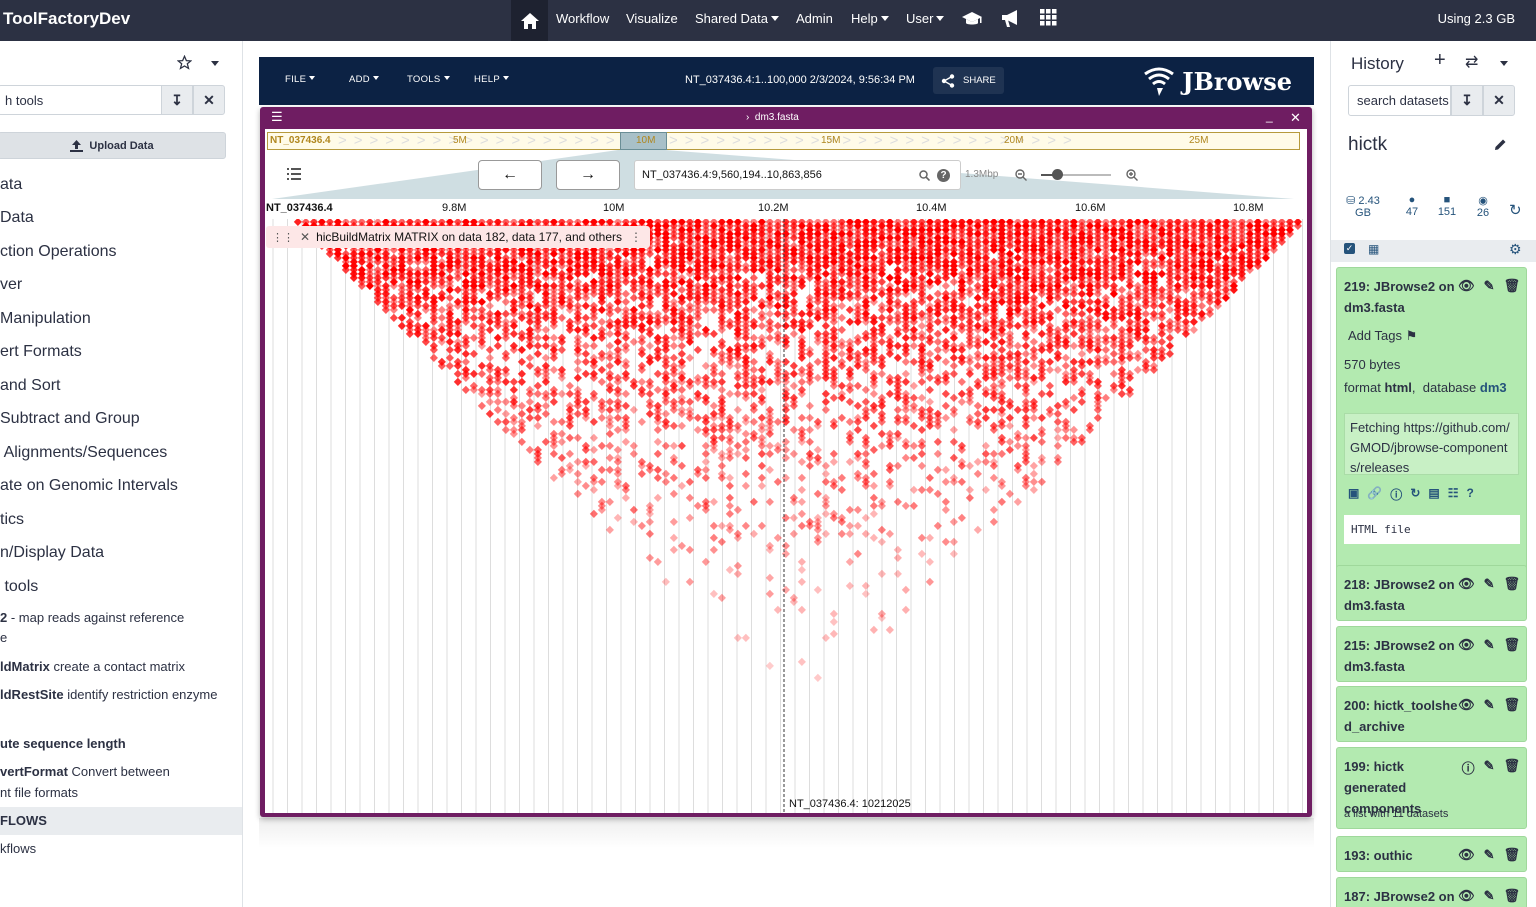  What do you see at coordinates (588, 175) in the screenshot?
I see `pan-right-button: →` at bounding box center [588, 175].